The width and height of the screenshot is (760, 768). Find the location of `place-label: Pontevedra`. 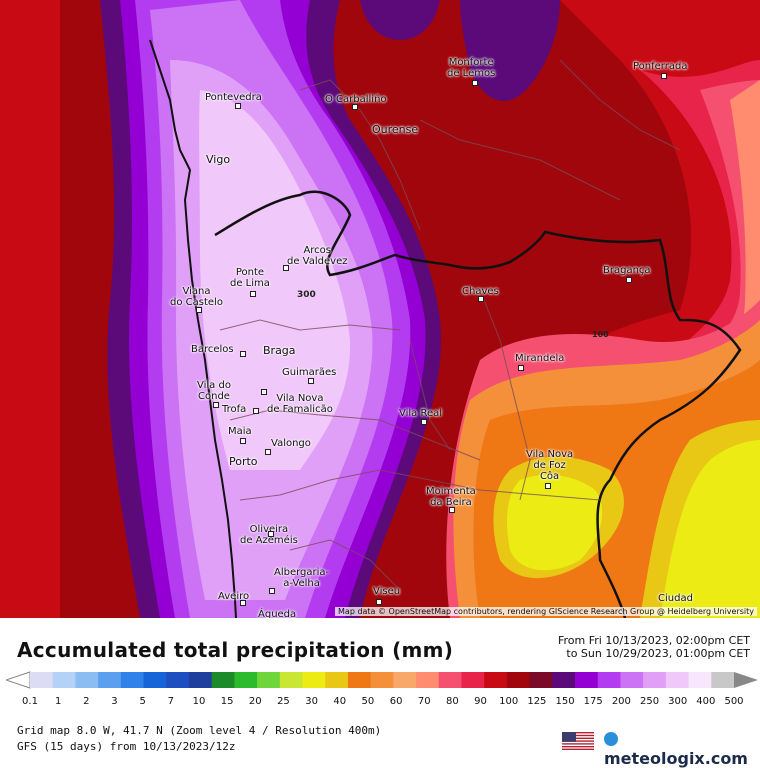

place-label: Pontevedra is located at coordinates (233, 97).